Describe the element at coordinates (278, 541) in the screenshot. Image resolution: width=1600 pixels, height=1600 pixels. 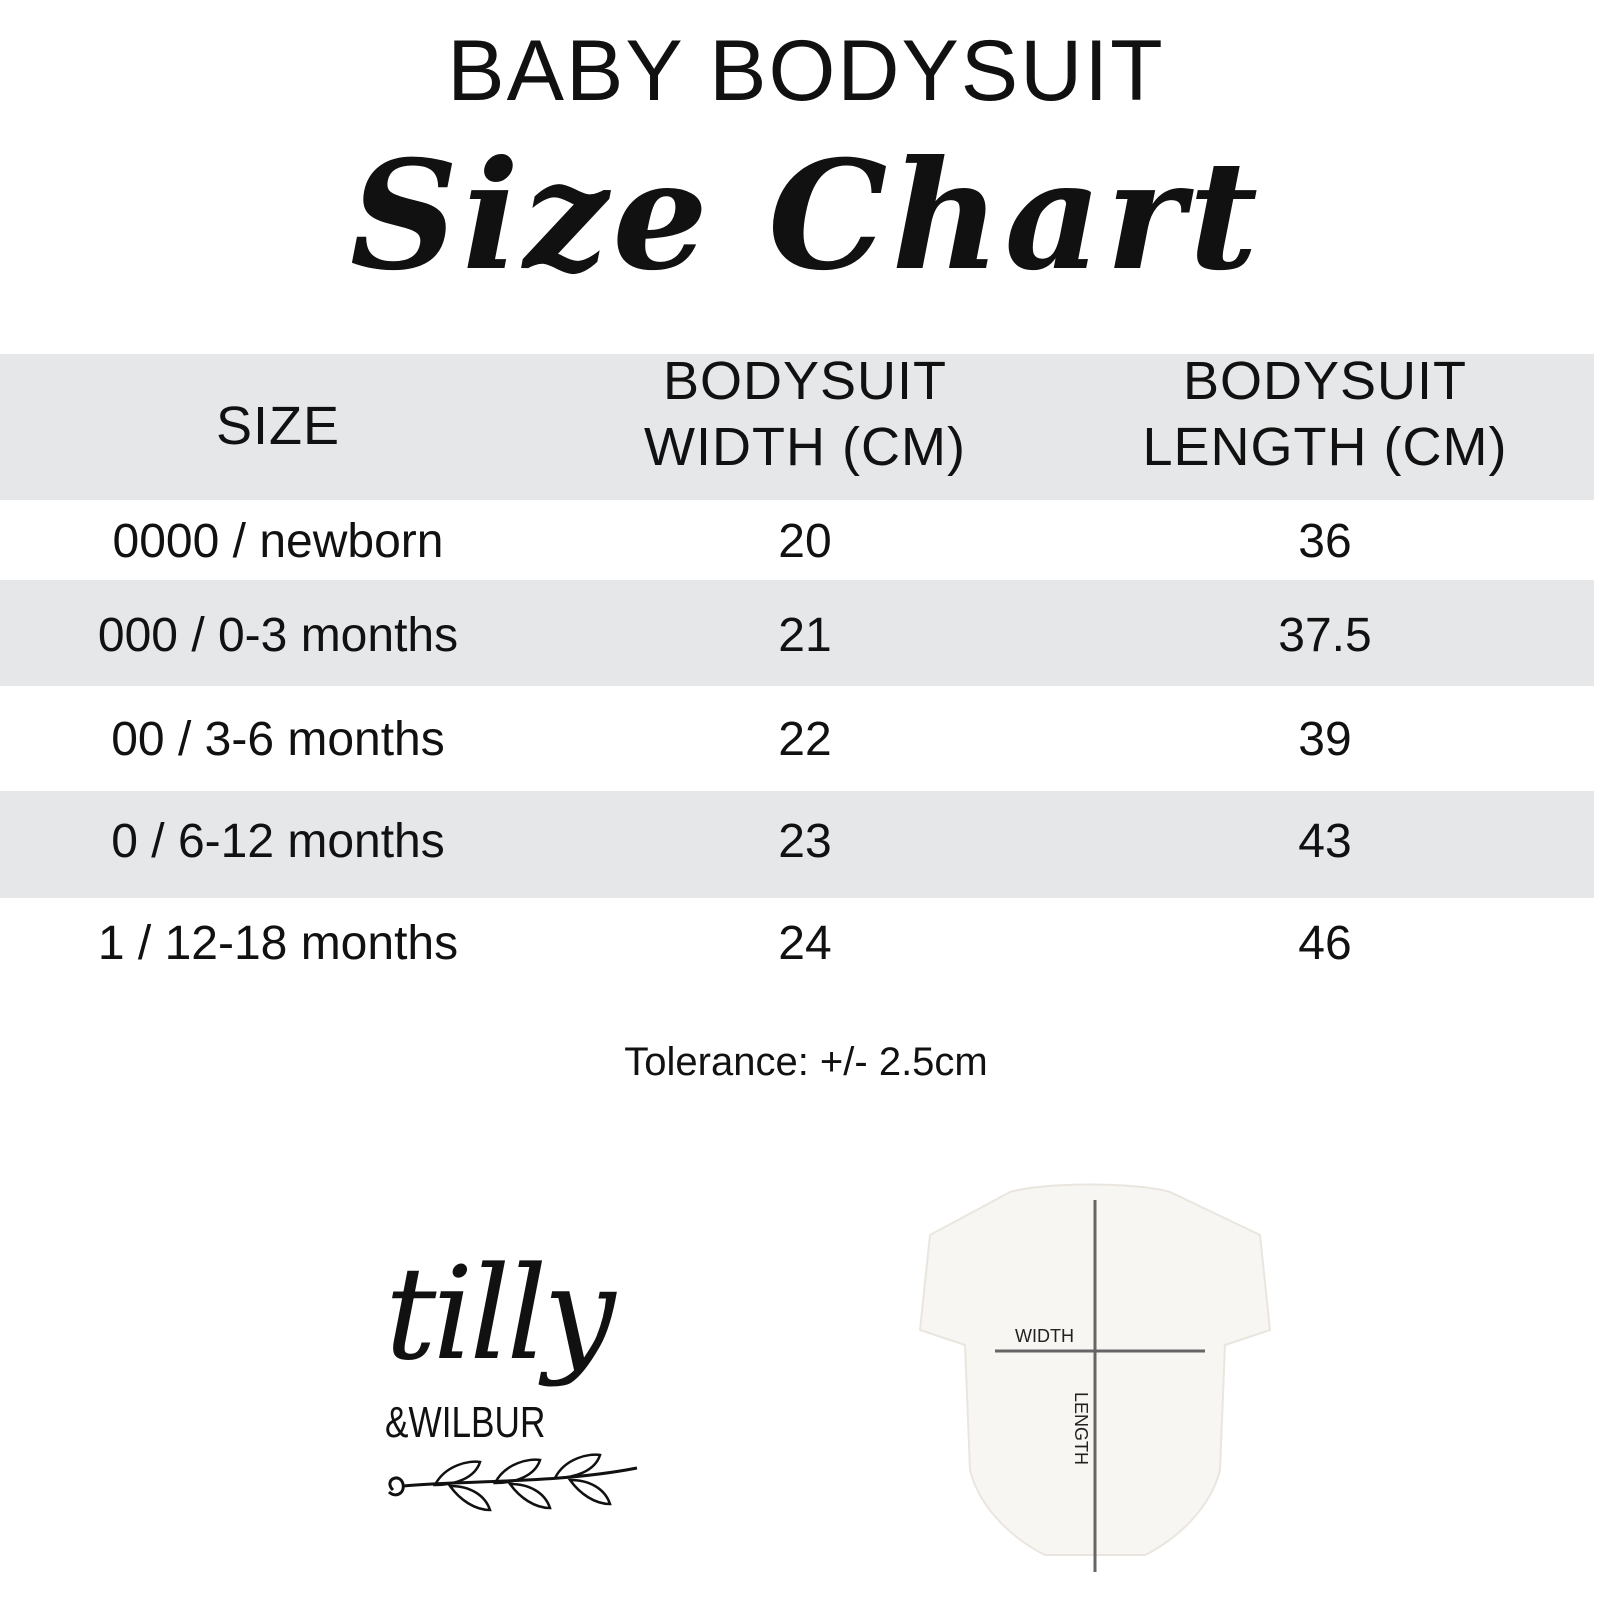
I see `row-size: 0000 / newborn` at that location.